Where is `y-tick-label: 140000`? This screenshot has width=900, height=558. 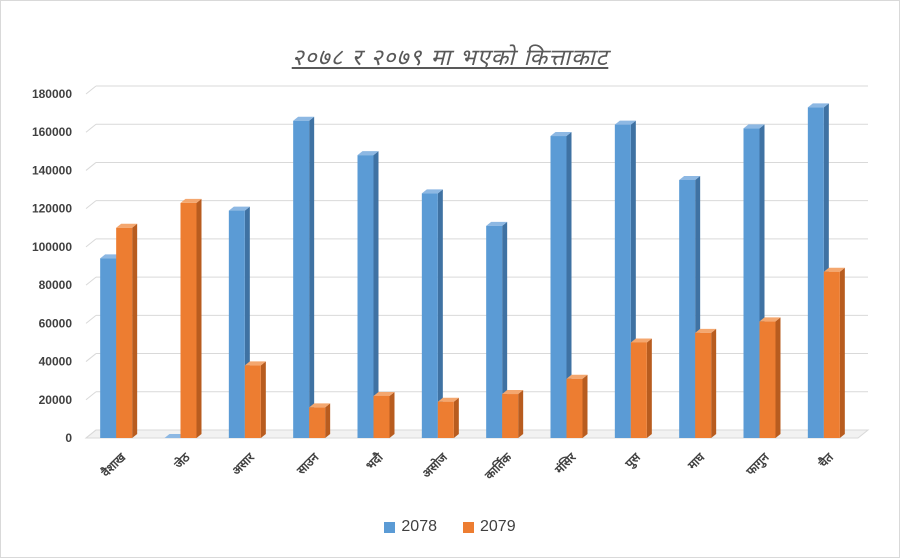 y-tick-label: 140000 is located at coordinates (52, 170).